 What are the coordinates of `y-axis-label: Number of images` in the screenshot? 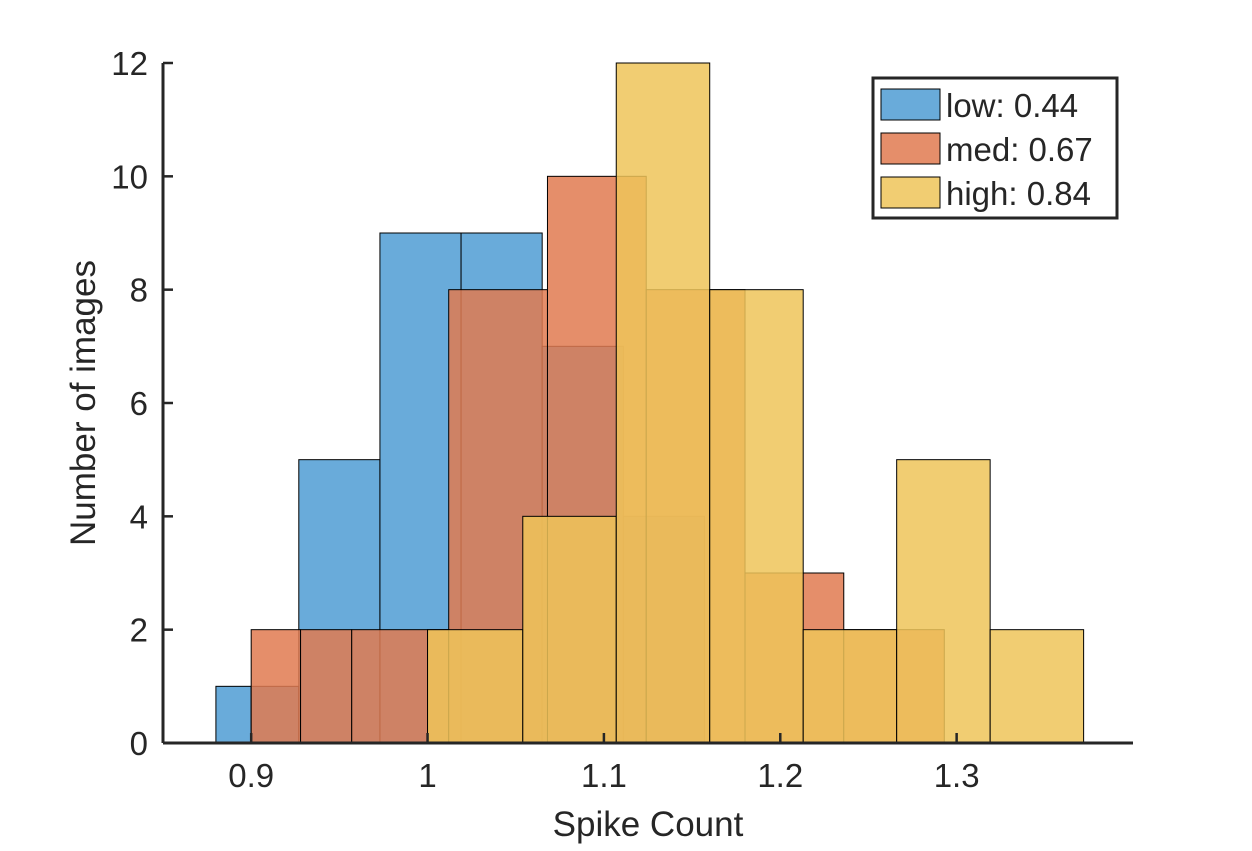 It's located at (83, 403).